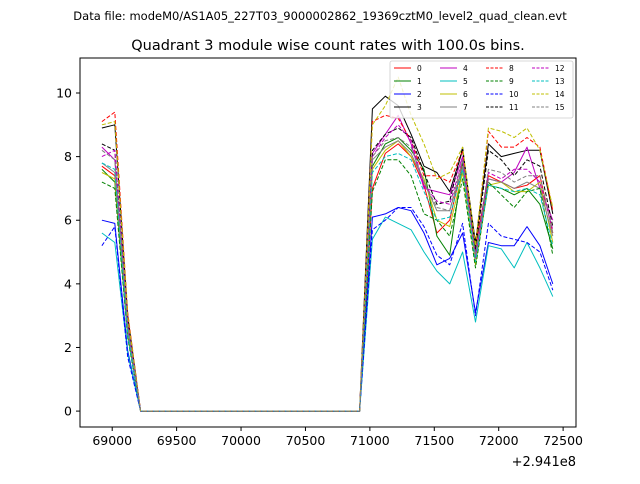 Image resolution: width=640 pixels, height=484 pixels. I want to click on y-tick-label: 10, so click(64, 92).